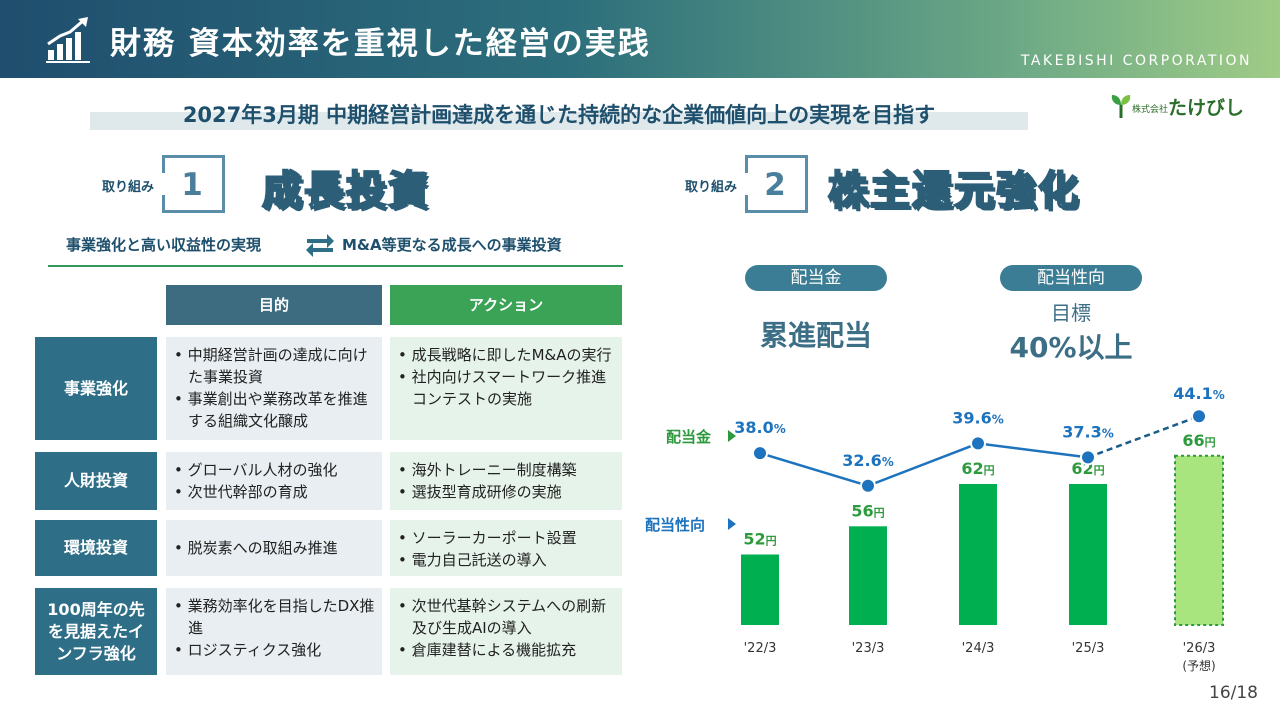  What do you see at coordinates (1150, 110) in the screenshot?
I see `logo-company-type: 株式会社` at bounding box center [1150, 110].